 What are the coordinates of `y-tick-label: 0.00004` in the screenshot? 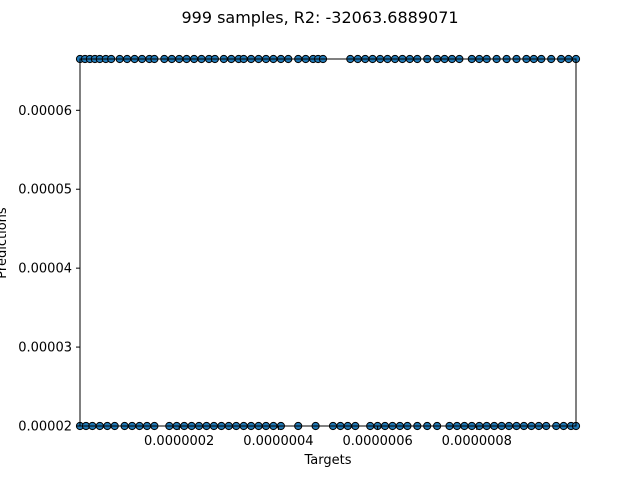 It's located at (45, 269).